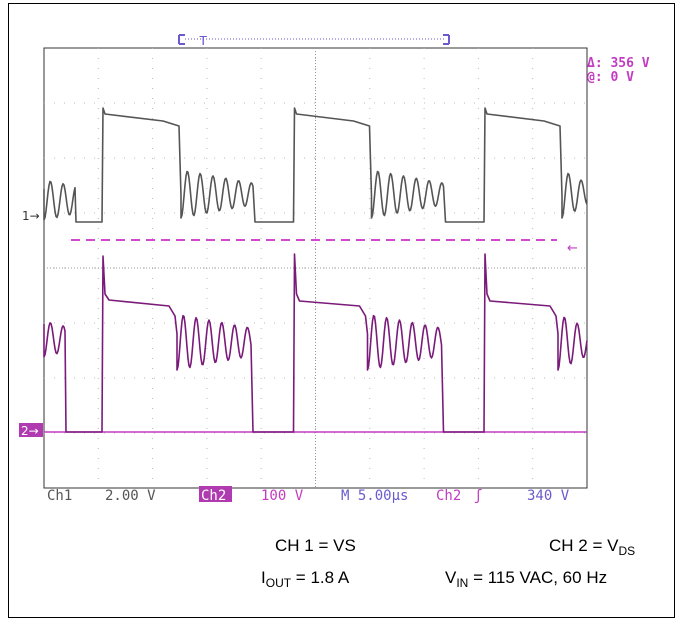 Image resolution: width=683 pixels, height=622 pixels. What do you see at coordinates (548, 496) in the screenshot?
I see `trigger-level: 340 V` at bounding box center [548, 496].